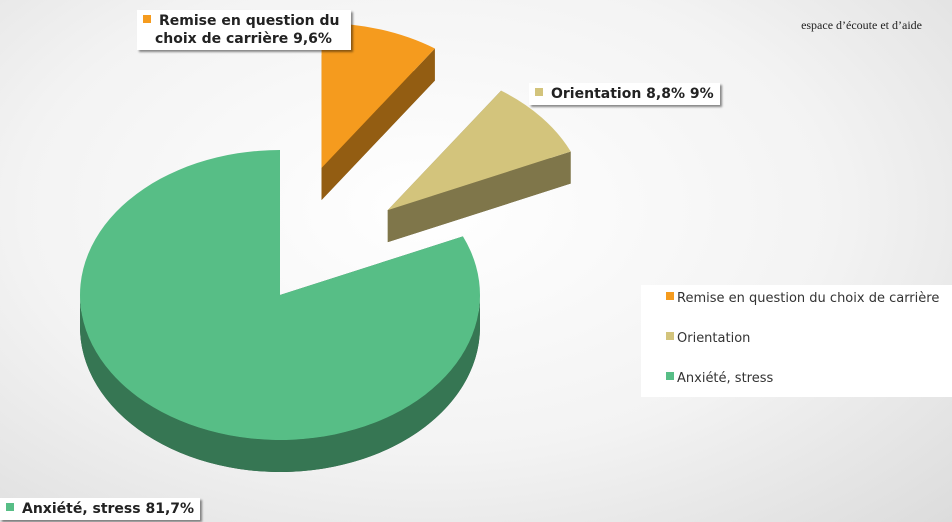 The height and width of the screenshot is (522, 952). Describe the element at coordinates (596, 94) in the screenshot. I see `label-category: Orientation` at that location.